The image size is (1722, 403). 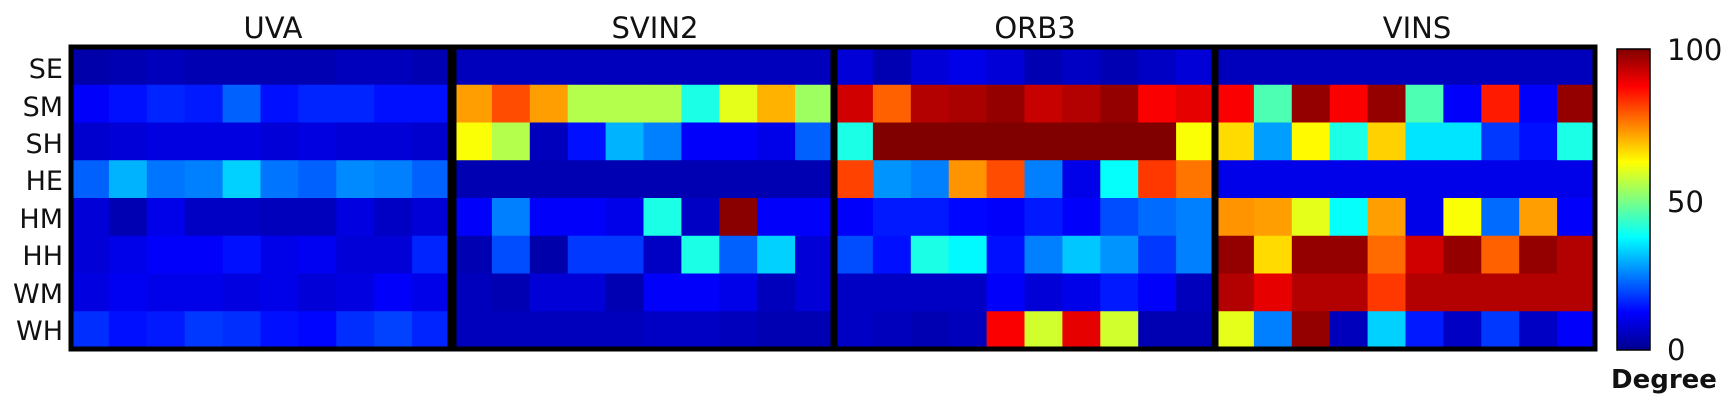 I want to click on heatmap-cell-orb3-r1-c8, so click(x=1157, y=104).